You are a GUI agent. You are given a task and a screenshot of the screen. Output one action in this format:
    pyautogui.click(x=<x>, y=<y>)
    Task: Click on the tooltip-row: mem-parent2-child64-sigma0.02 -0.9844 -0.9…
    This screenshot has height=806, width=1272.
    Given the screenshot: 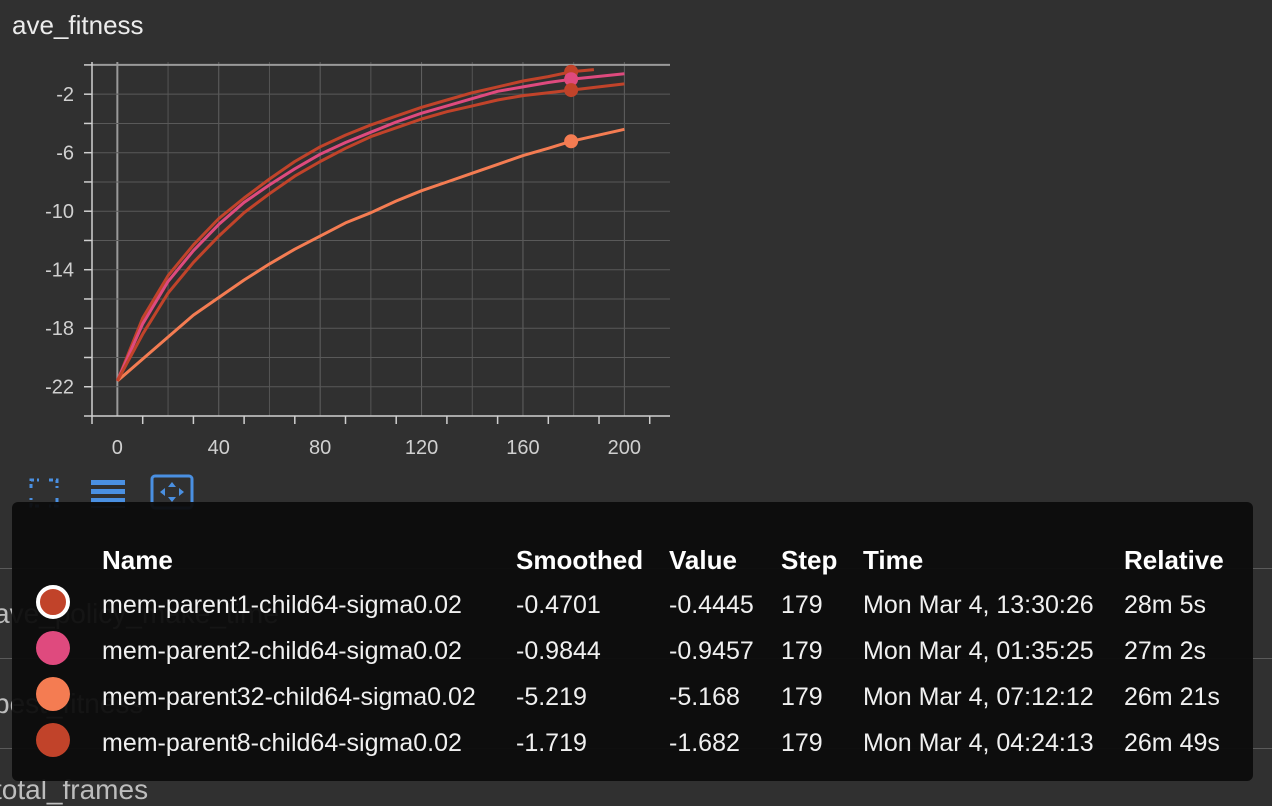 What is the action you would take?
    pyautogui.click(x=640, y=651)
    